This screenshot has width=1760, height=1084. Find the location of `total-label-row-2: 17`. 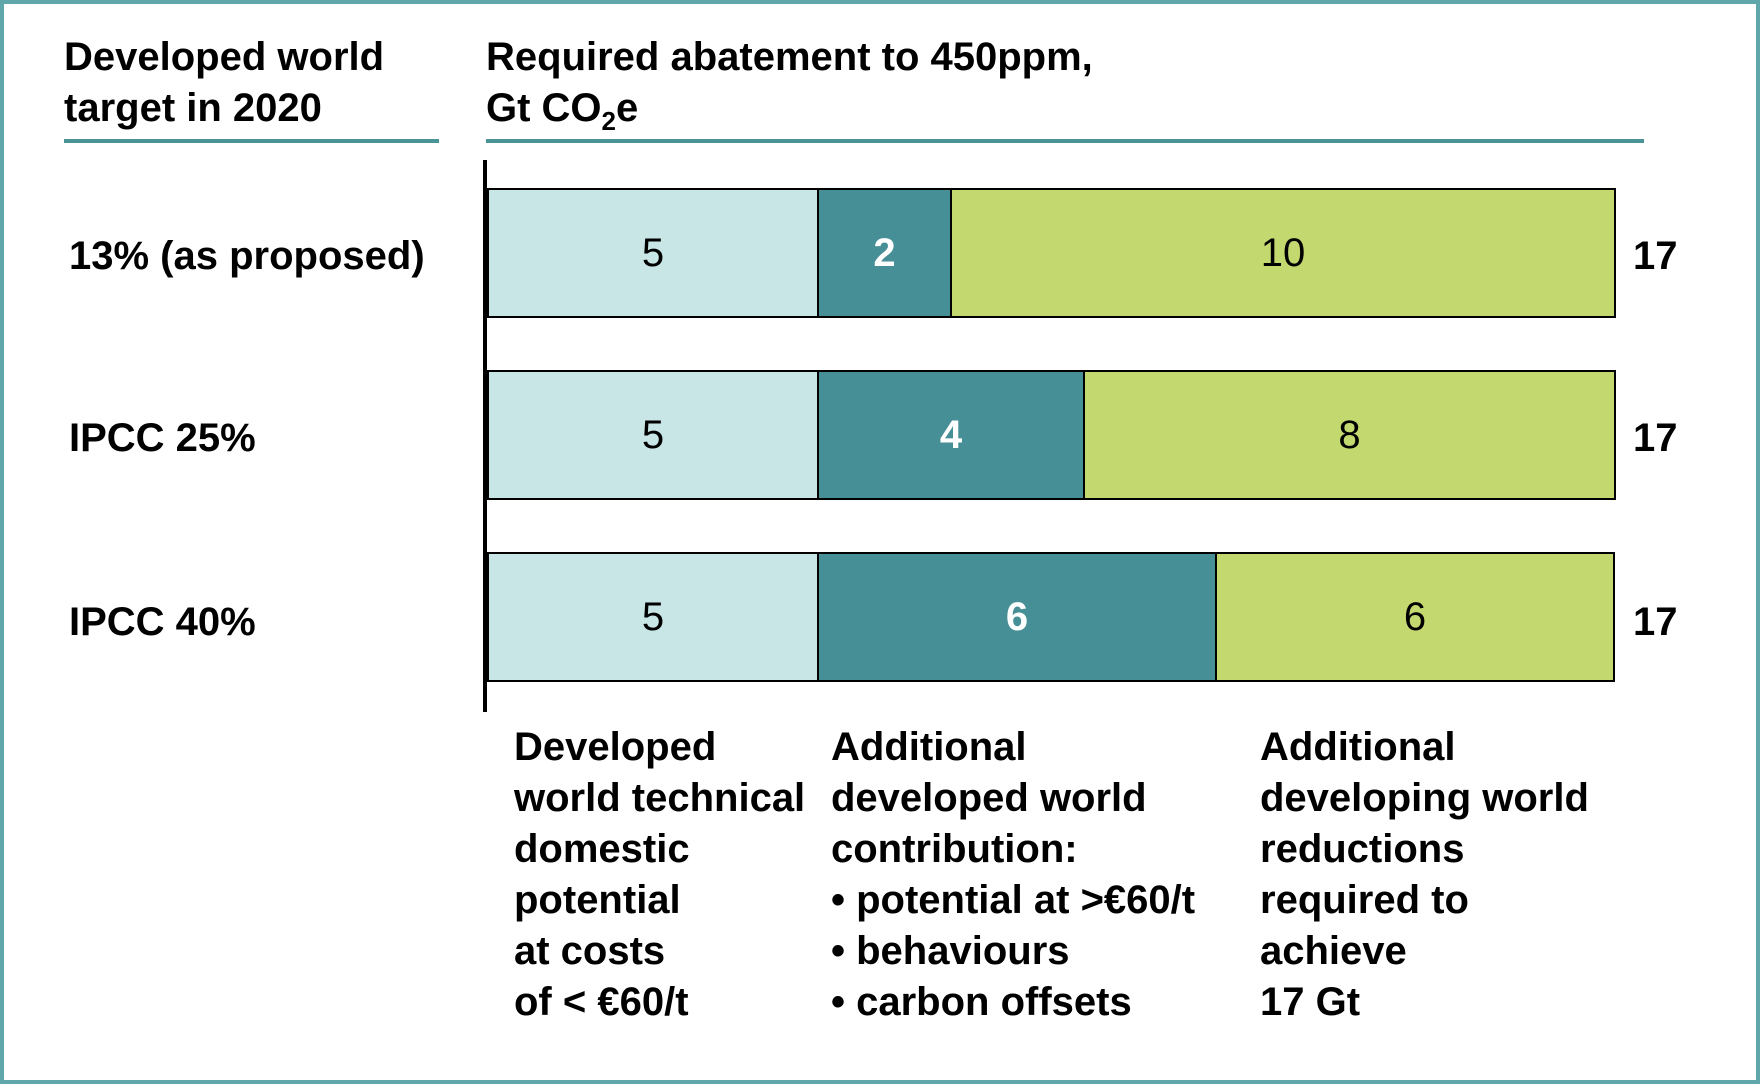

total-label-row-2: 17 is located at coordinates (1655, 438).